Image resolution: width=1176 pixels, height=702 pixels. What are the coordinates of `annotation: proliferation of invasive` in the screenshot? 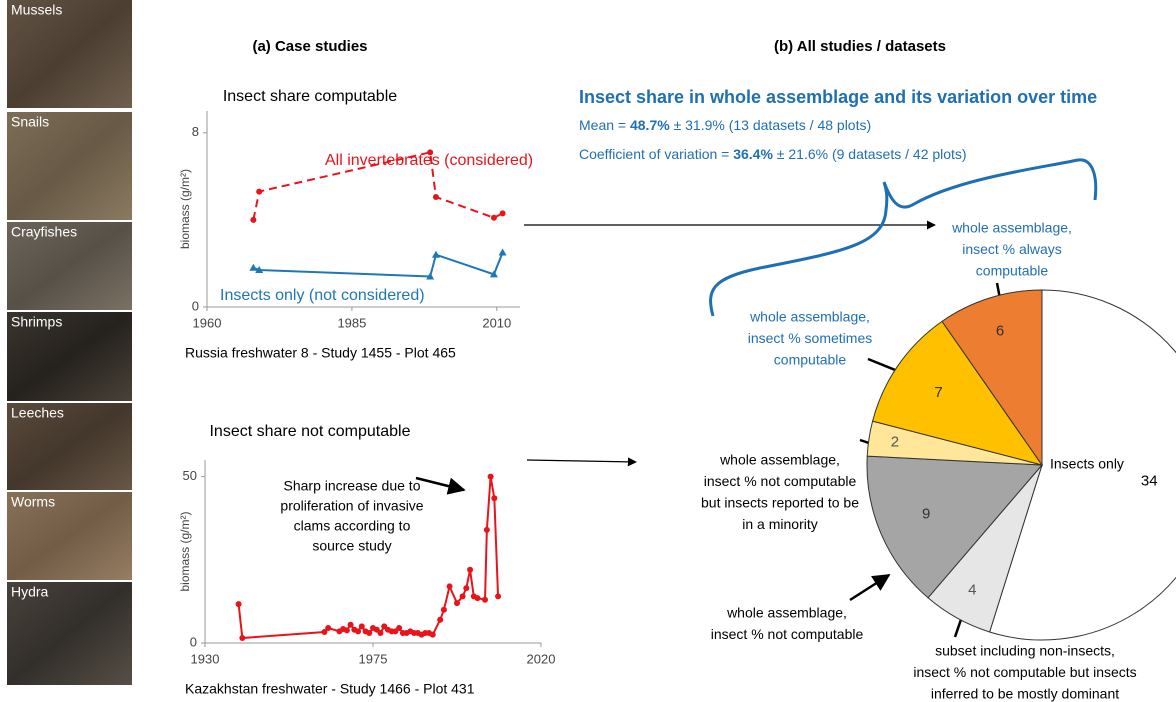 It's located at (351, 506).